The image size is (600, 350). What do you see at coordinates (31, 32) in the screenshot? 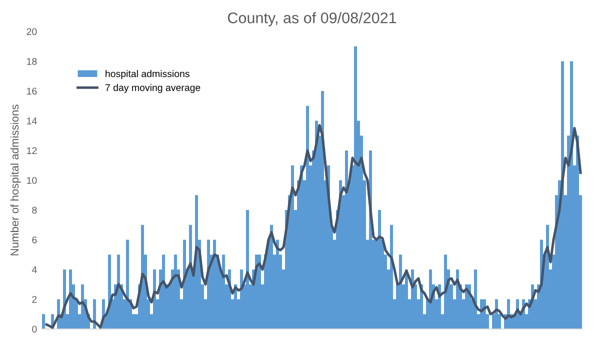
I see `y-tick-label: 20` at bounding box center [31, 32].